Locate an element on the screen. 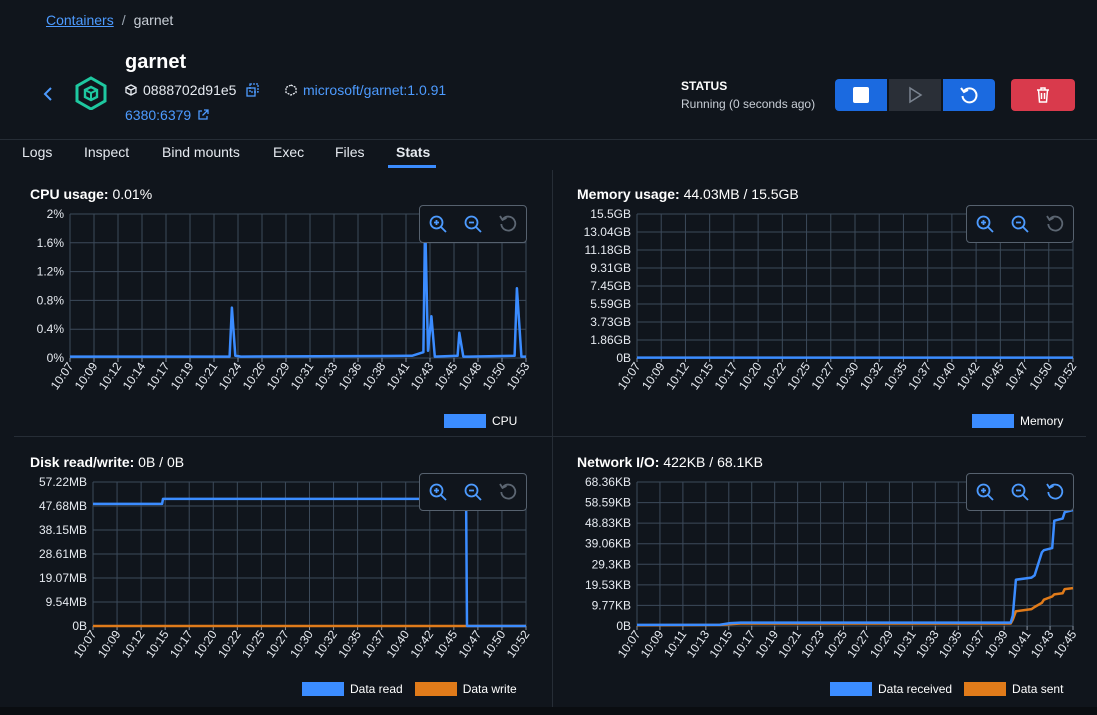  network-x-tick-label: 10:15 is located at coordinates (721, 643).